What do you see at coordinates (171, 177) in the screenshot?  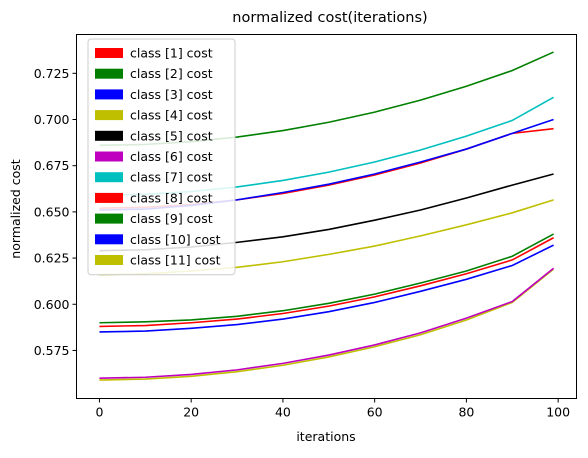 I see `legend-label: class [7] cost` at bounding box center [171, 177].